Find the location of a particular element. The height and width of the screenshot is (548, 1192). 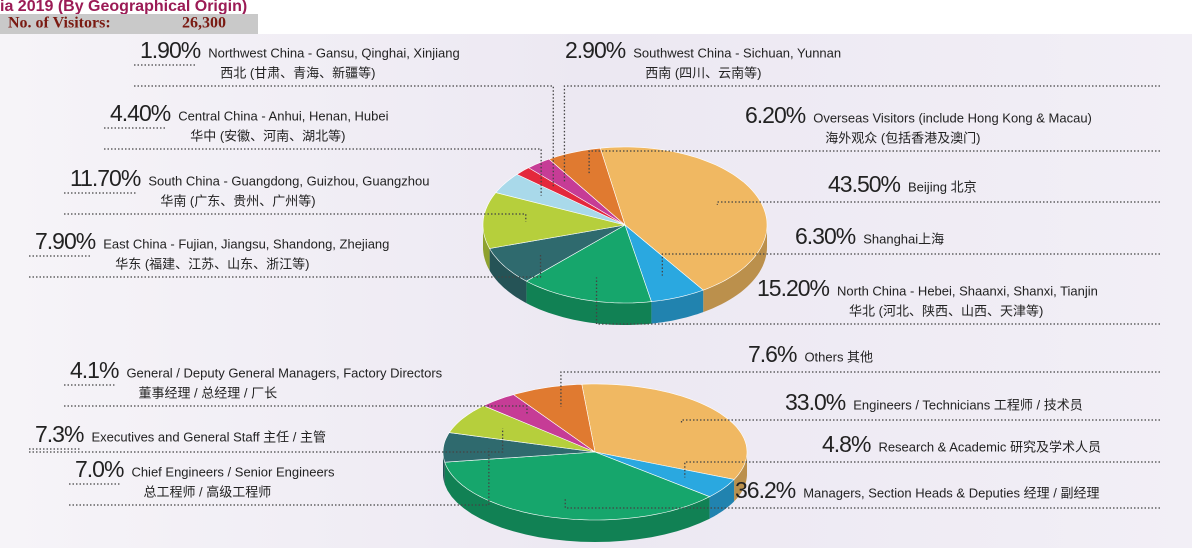

category-label: Chief Engineers / Senior Engineers is located at coordinates (233, 471).